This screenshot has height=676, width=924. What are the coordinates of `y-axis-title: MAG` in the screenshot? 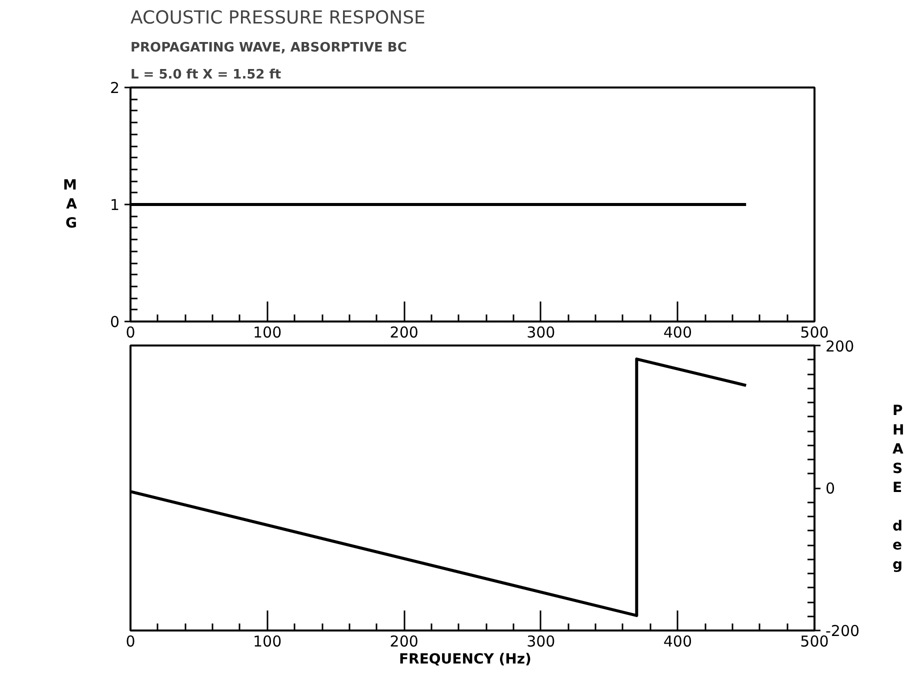 It's located at (70, 204).